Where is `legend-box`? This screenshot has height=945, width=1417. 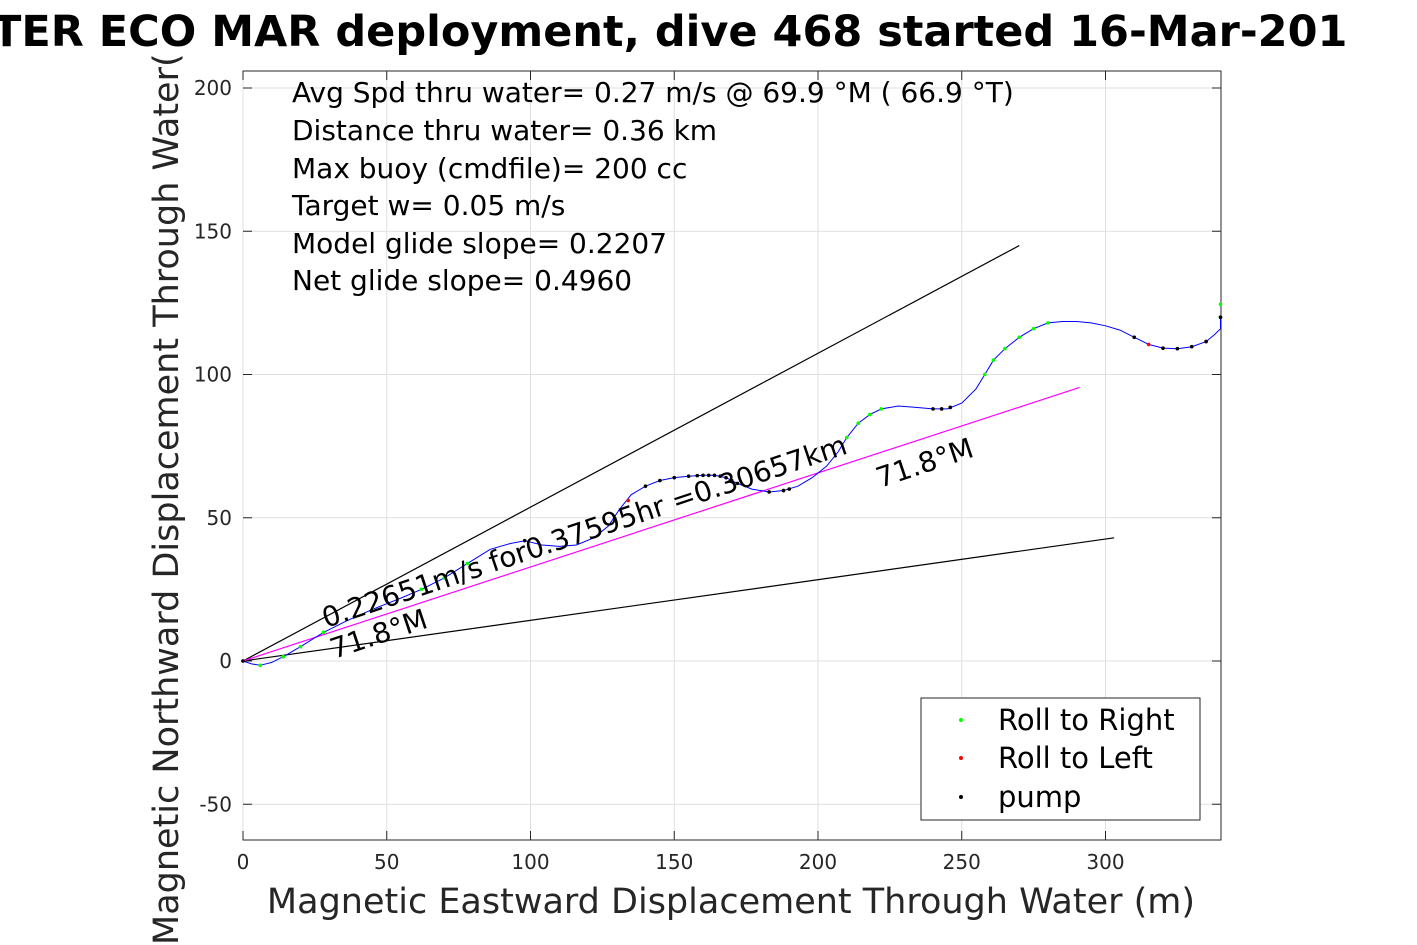
legend-box is located at coordinates (1060, 759).